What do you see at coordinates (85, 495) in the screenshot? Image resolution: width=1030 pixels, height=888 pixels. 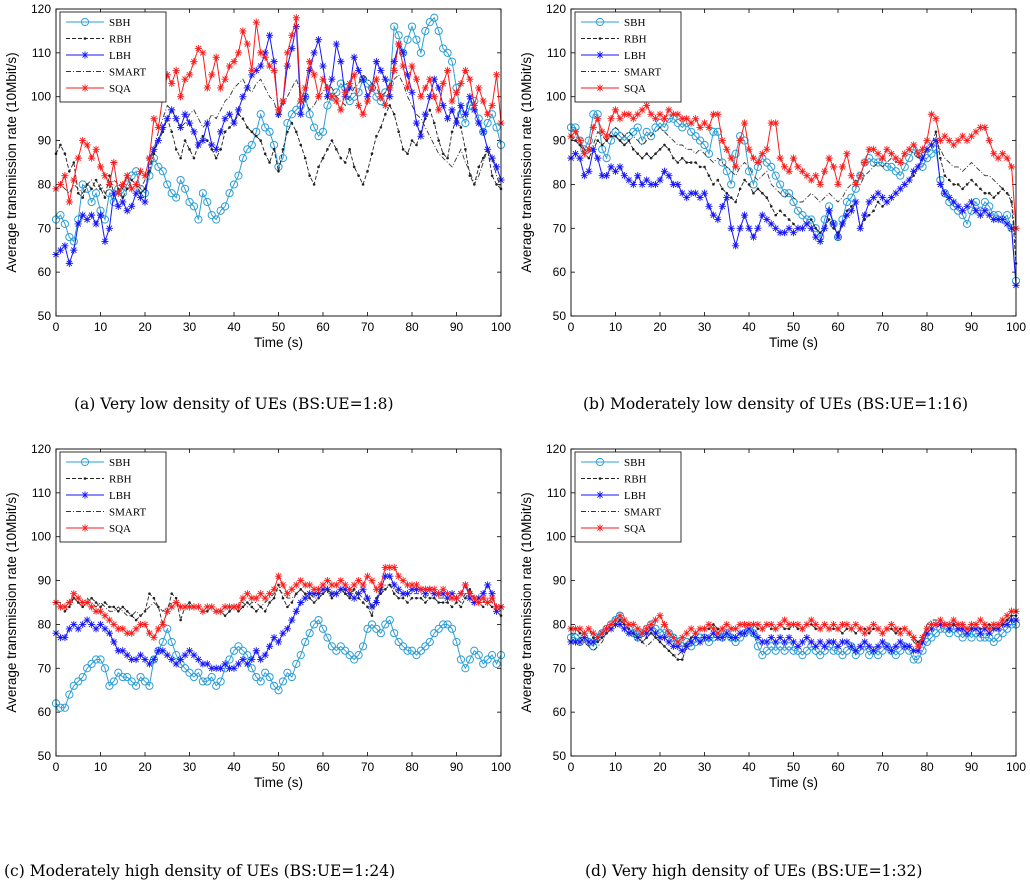 I see `legend-marker-lbh` at bounding box center [85, 495].